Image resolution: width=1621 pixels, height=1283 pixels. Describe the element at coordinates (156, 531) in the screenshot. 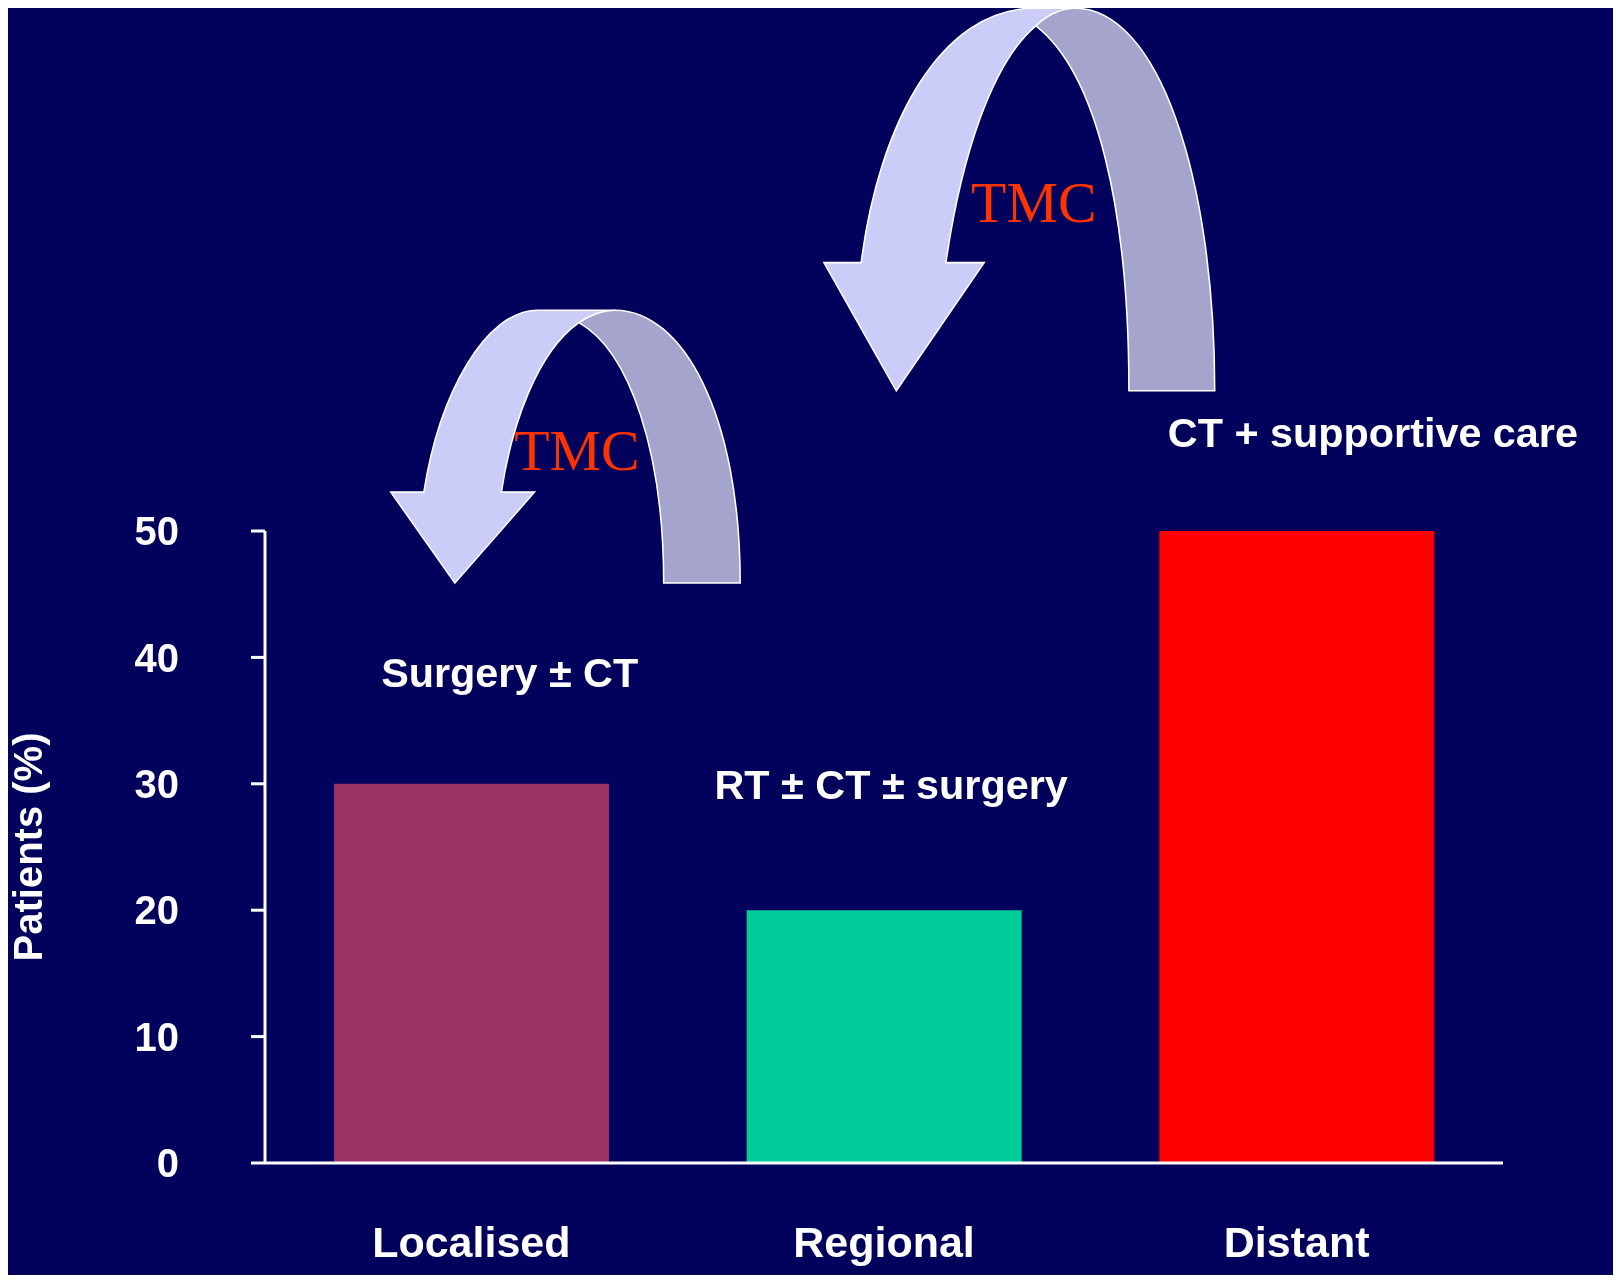

I see `y-tick-label: 50` at that location.